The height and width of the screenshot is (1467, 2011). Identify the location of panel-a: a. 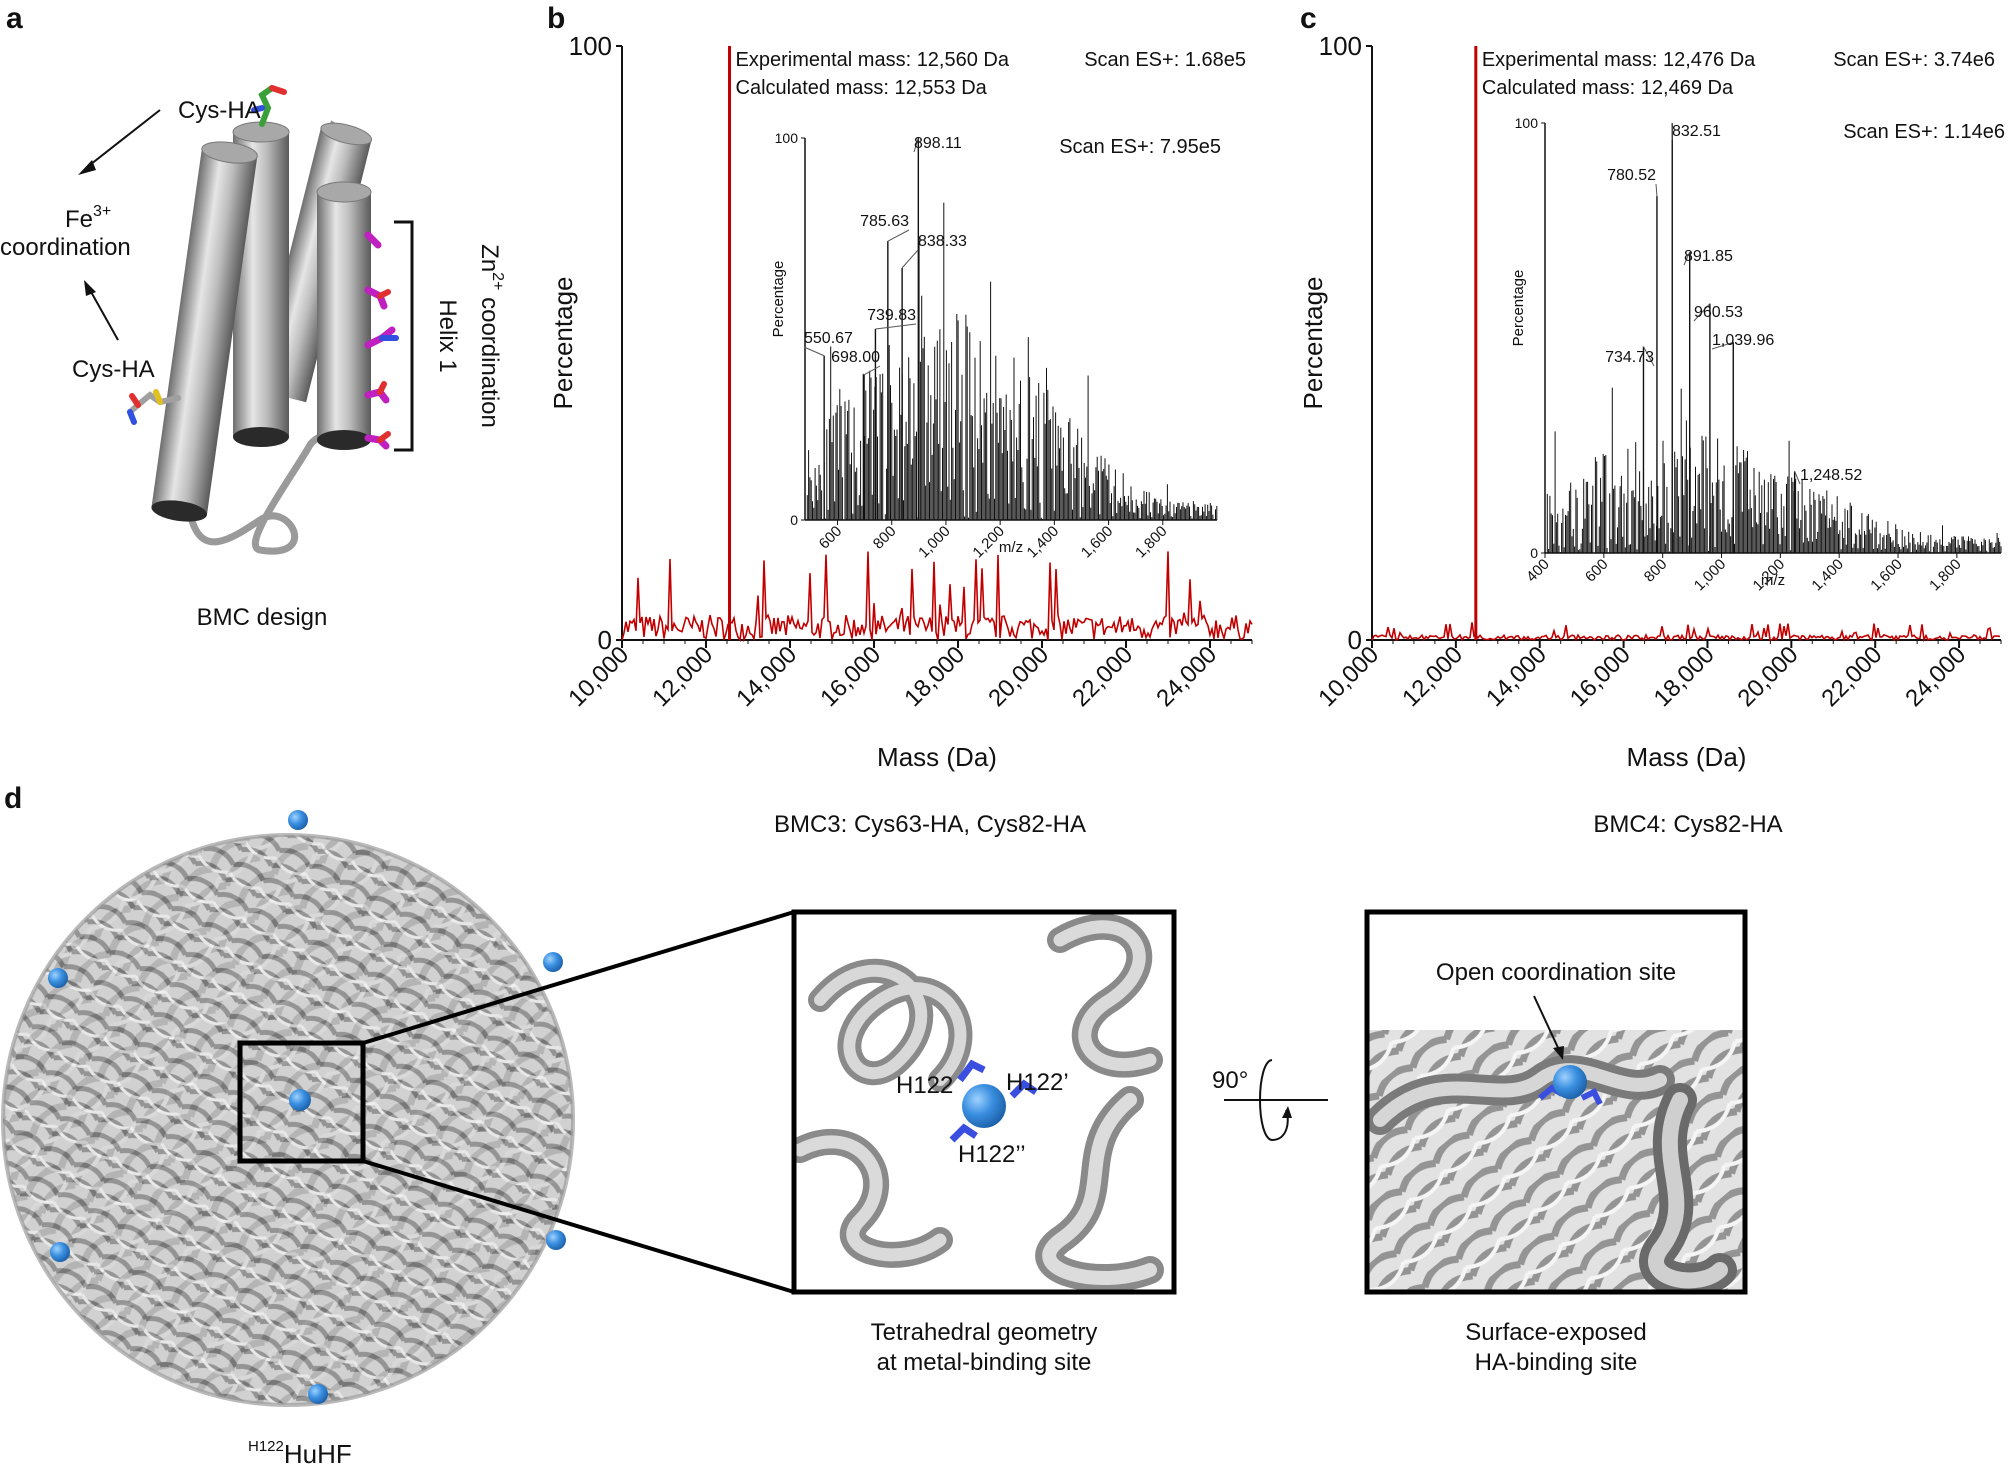
(253, 316).